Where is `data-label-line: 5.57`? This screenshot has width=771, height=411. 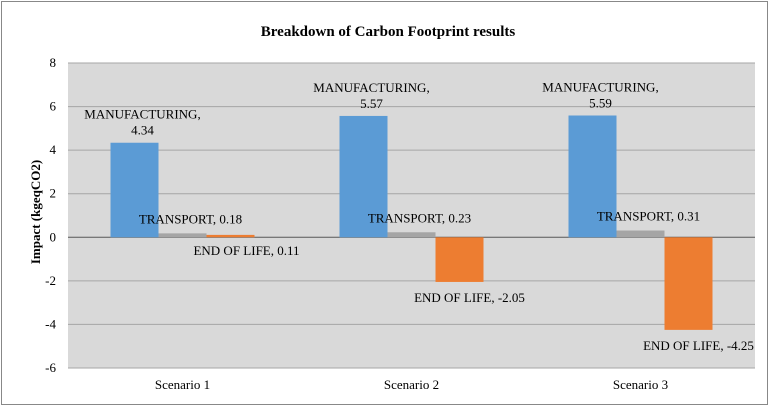 data-label-line: 5.57 is located at coordinates (371, 103).